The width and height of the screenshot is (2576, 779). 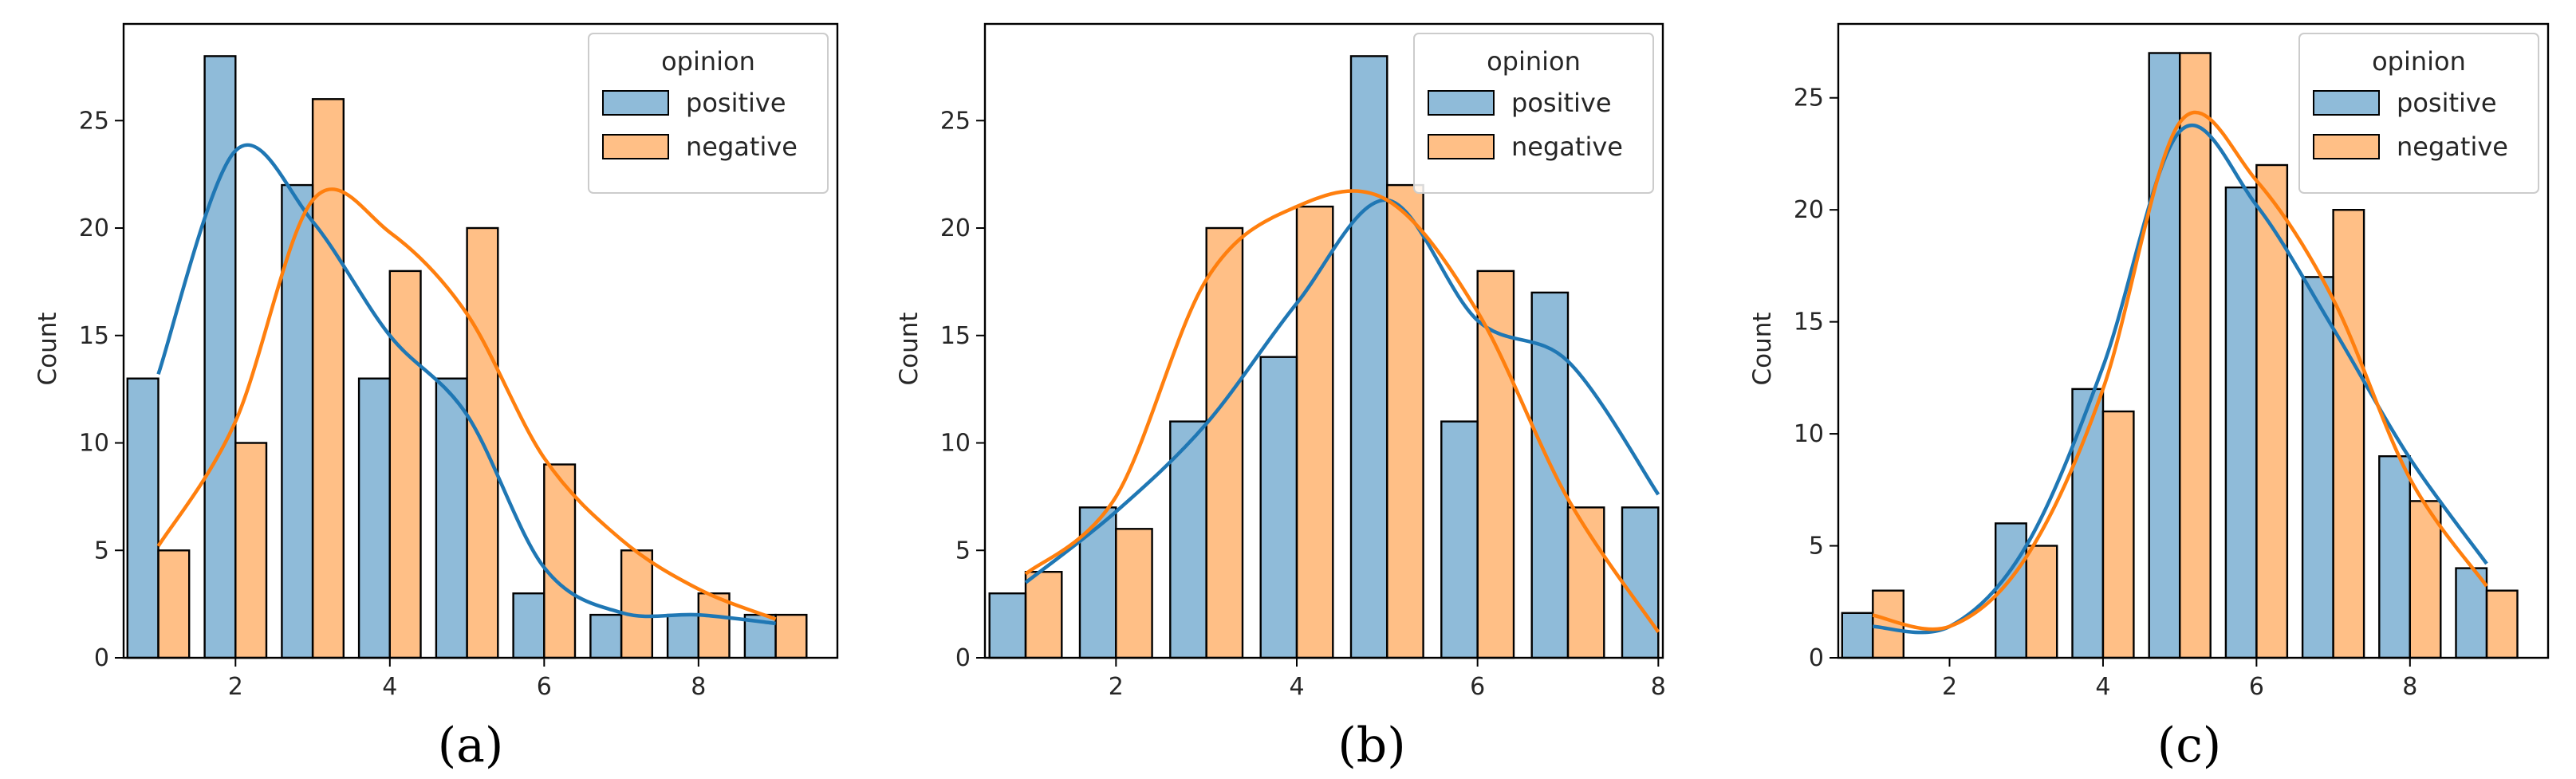 I want to click on panel-label: (a), so click(x=471, y=745).